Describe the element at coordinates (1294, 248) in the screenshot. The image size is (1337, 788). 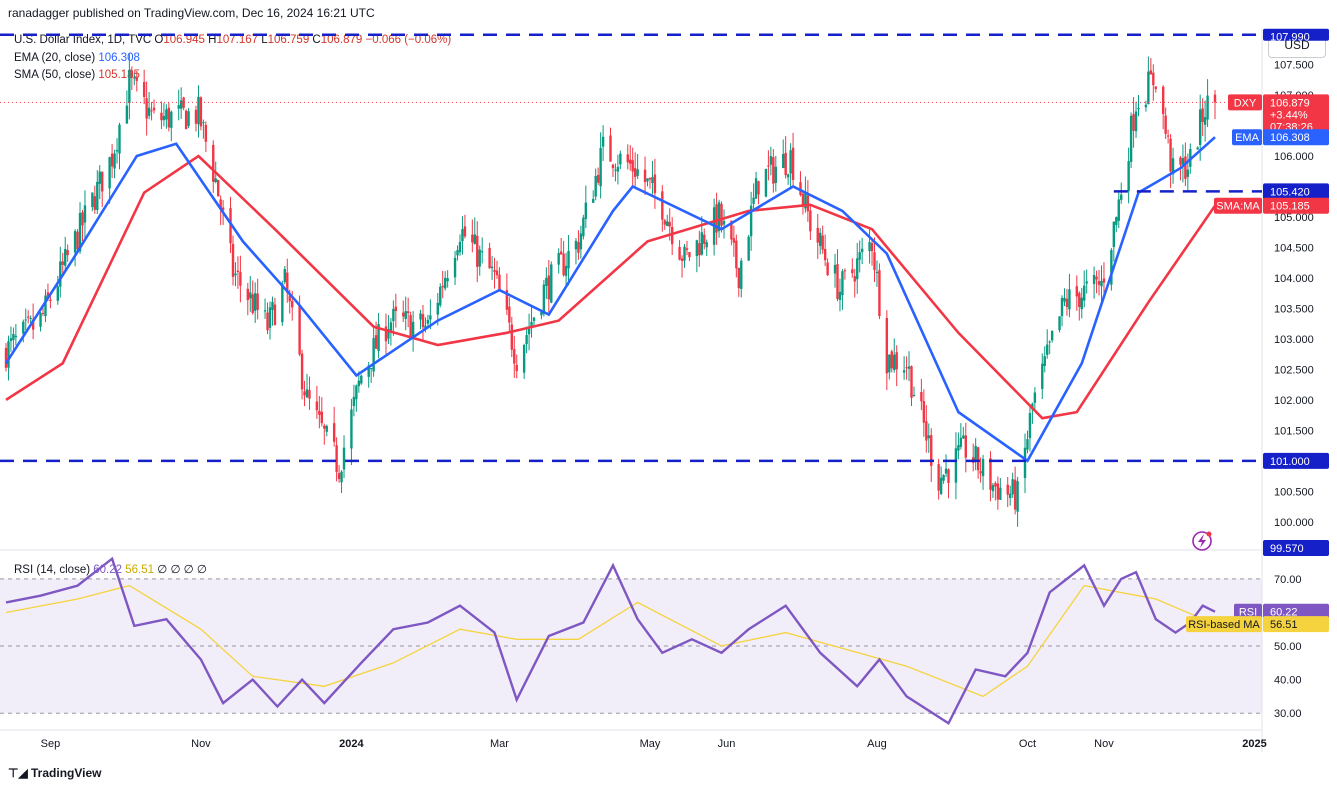
I see `price-tick-label: 104.500` at that location.